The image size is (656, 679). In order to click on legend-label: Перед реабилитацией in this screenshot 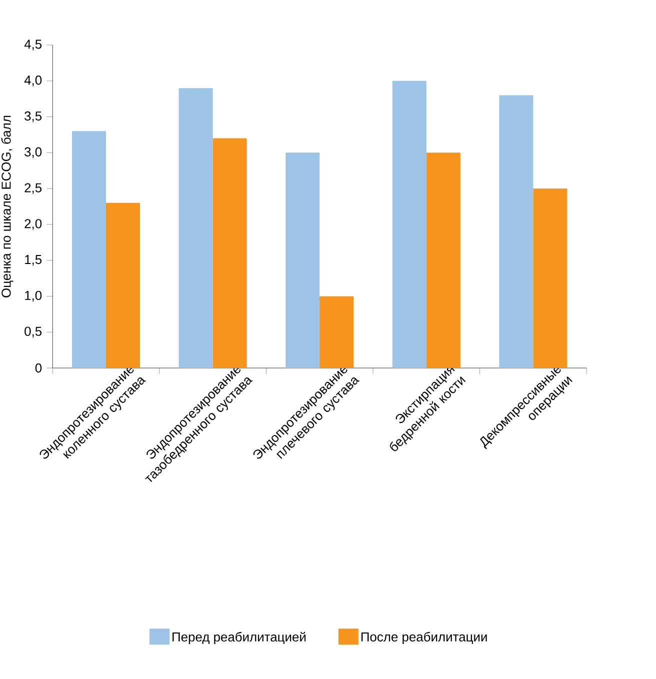, I will do `click(239, 638)`.